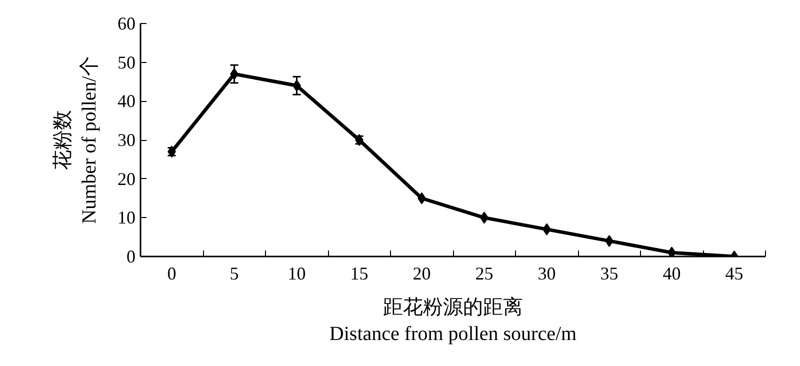 The height and width of the screenshot is (366, 800). Describe the element at coordinates (671, 274) in the screenshot. I see `x-tick-label: 40` at that location.